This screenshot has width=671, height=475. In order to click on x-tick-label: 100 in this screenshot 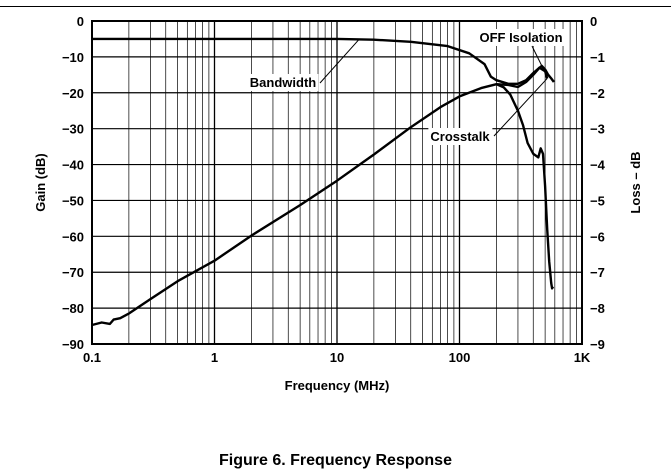, I will do `click(460, 357)`.